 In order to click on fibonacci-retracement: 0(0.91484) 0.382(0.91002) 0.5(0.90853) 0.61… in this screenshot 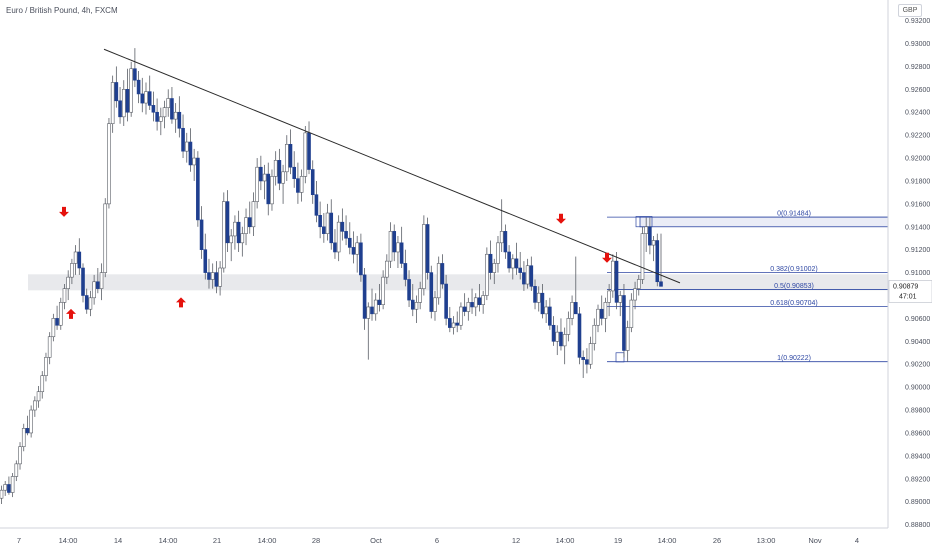, I will do `click(748, 287)`.